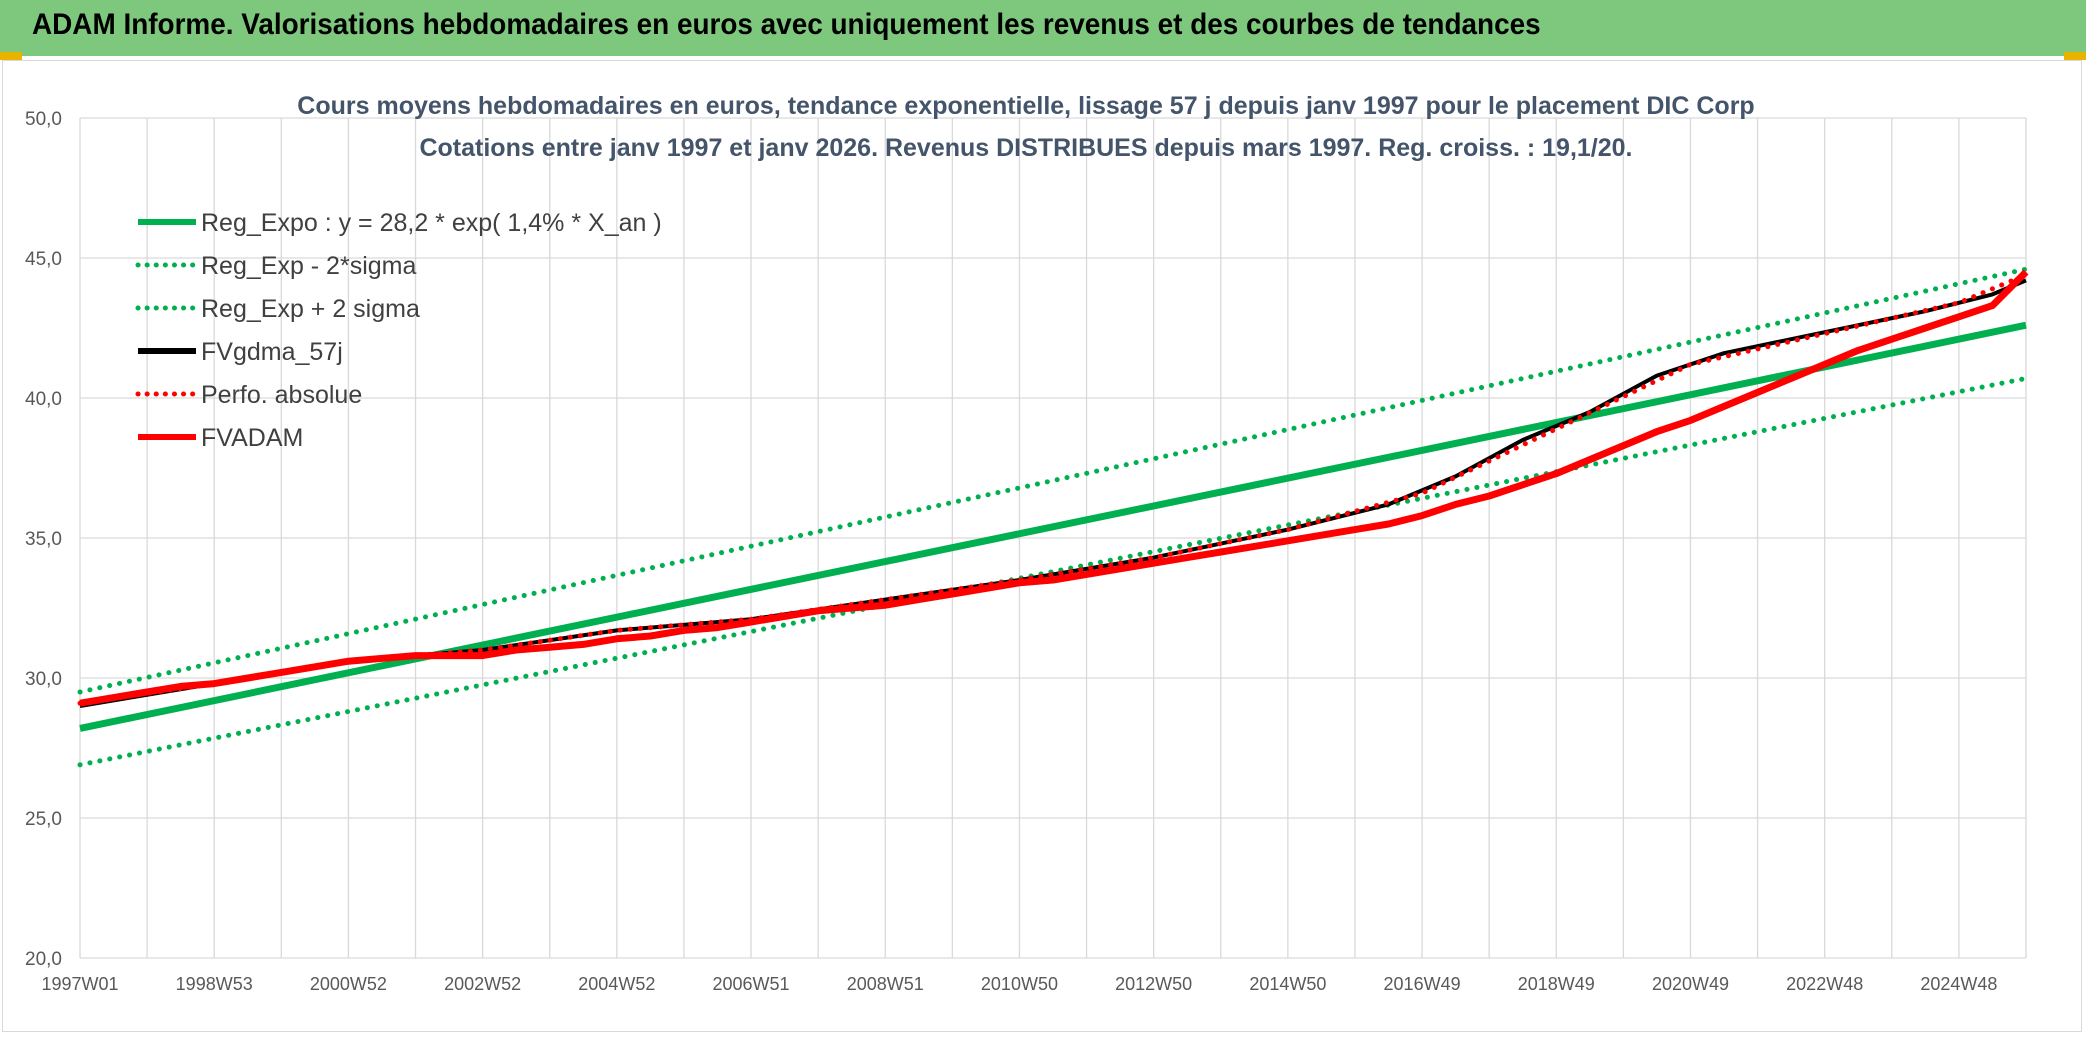 This screenshot has width=2086, height=1037. Describe the element at coordinates (431, 223) in the screenshot. I see `legend-label: Reg_Expo : y = 28,2 * exp( 1,4% * X_an )` at that location.